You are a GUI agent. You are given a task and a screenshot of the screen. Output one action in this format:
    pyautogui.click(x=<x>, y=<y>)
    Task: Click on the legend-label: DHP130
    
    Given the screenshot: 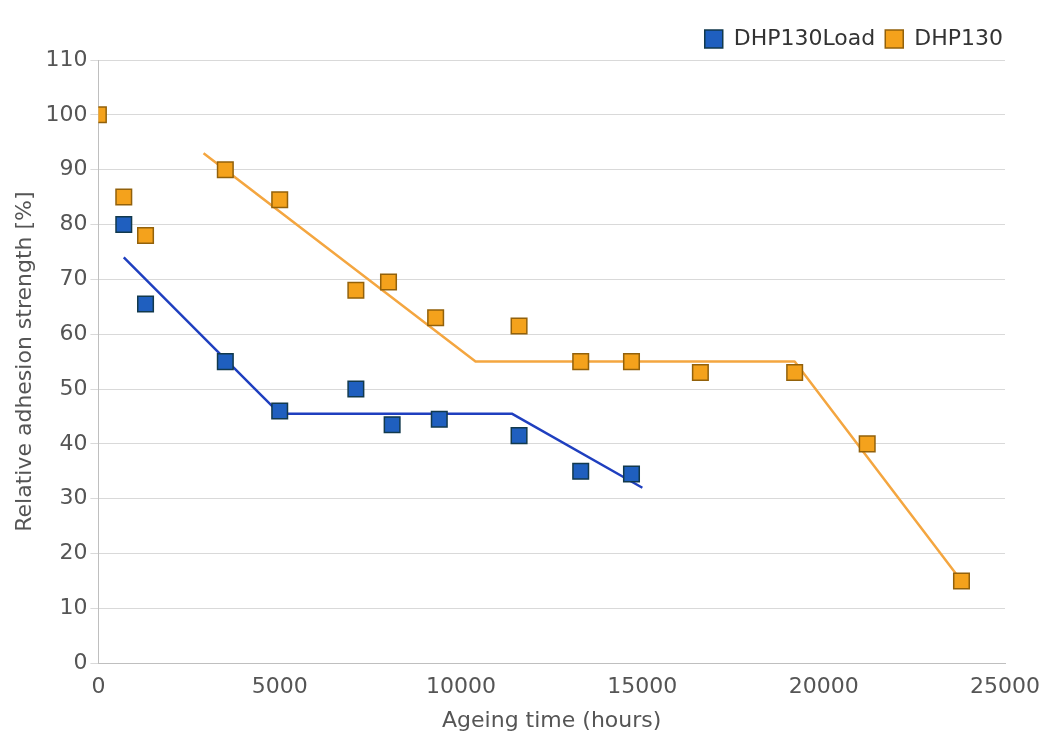 What is the action you would take?
    pyautogui.click(x=959, y=37)
    